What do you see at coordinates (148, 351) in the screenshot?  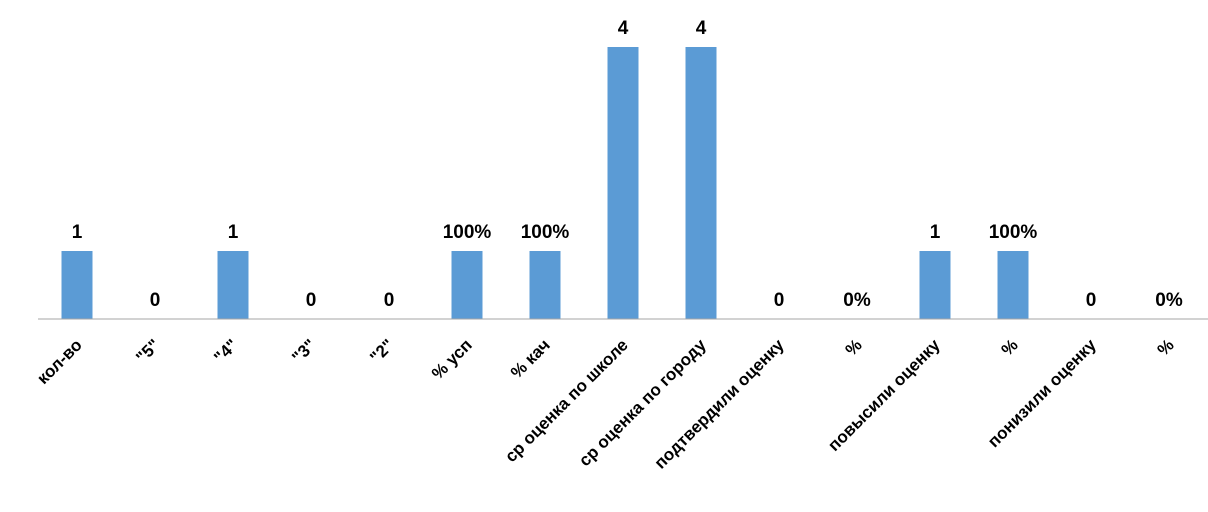 I see `category-label: "5"` at bounding box center [148, 351].